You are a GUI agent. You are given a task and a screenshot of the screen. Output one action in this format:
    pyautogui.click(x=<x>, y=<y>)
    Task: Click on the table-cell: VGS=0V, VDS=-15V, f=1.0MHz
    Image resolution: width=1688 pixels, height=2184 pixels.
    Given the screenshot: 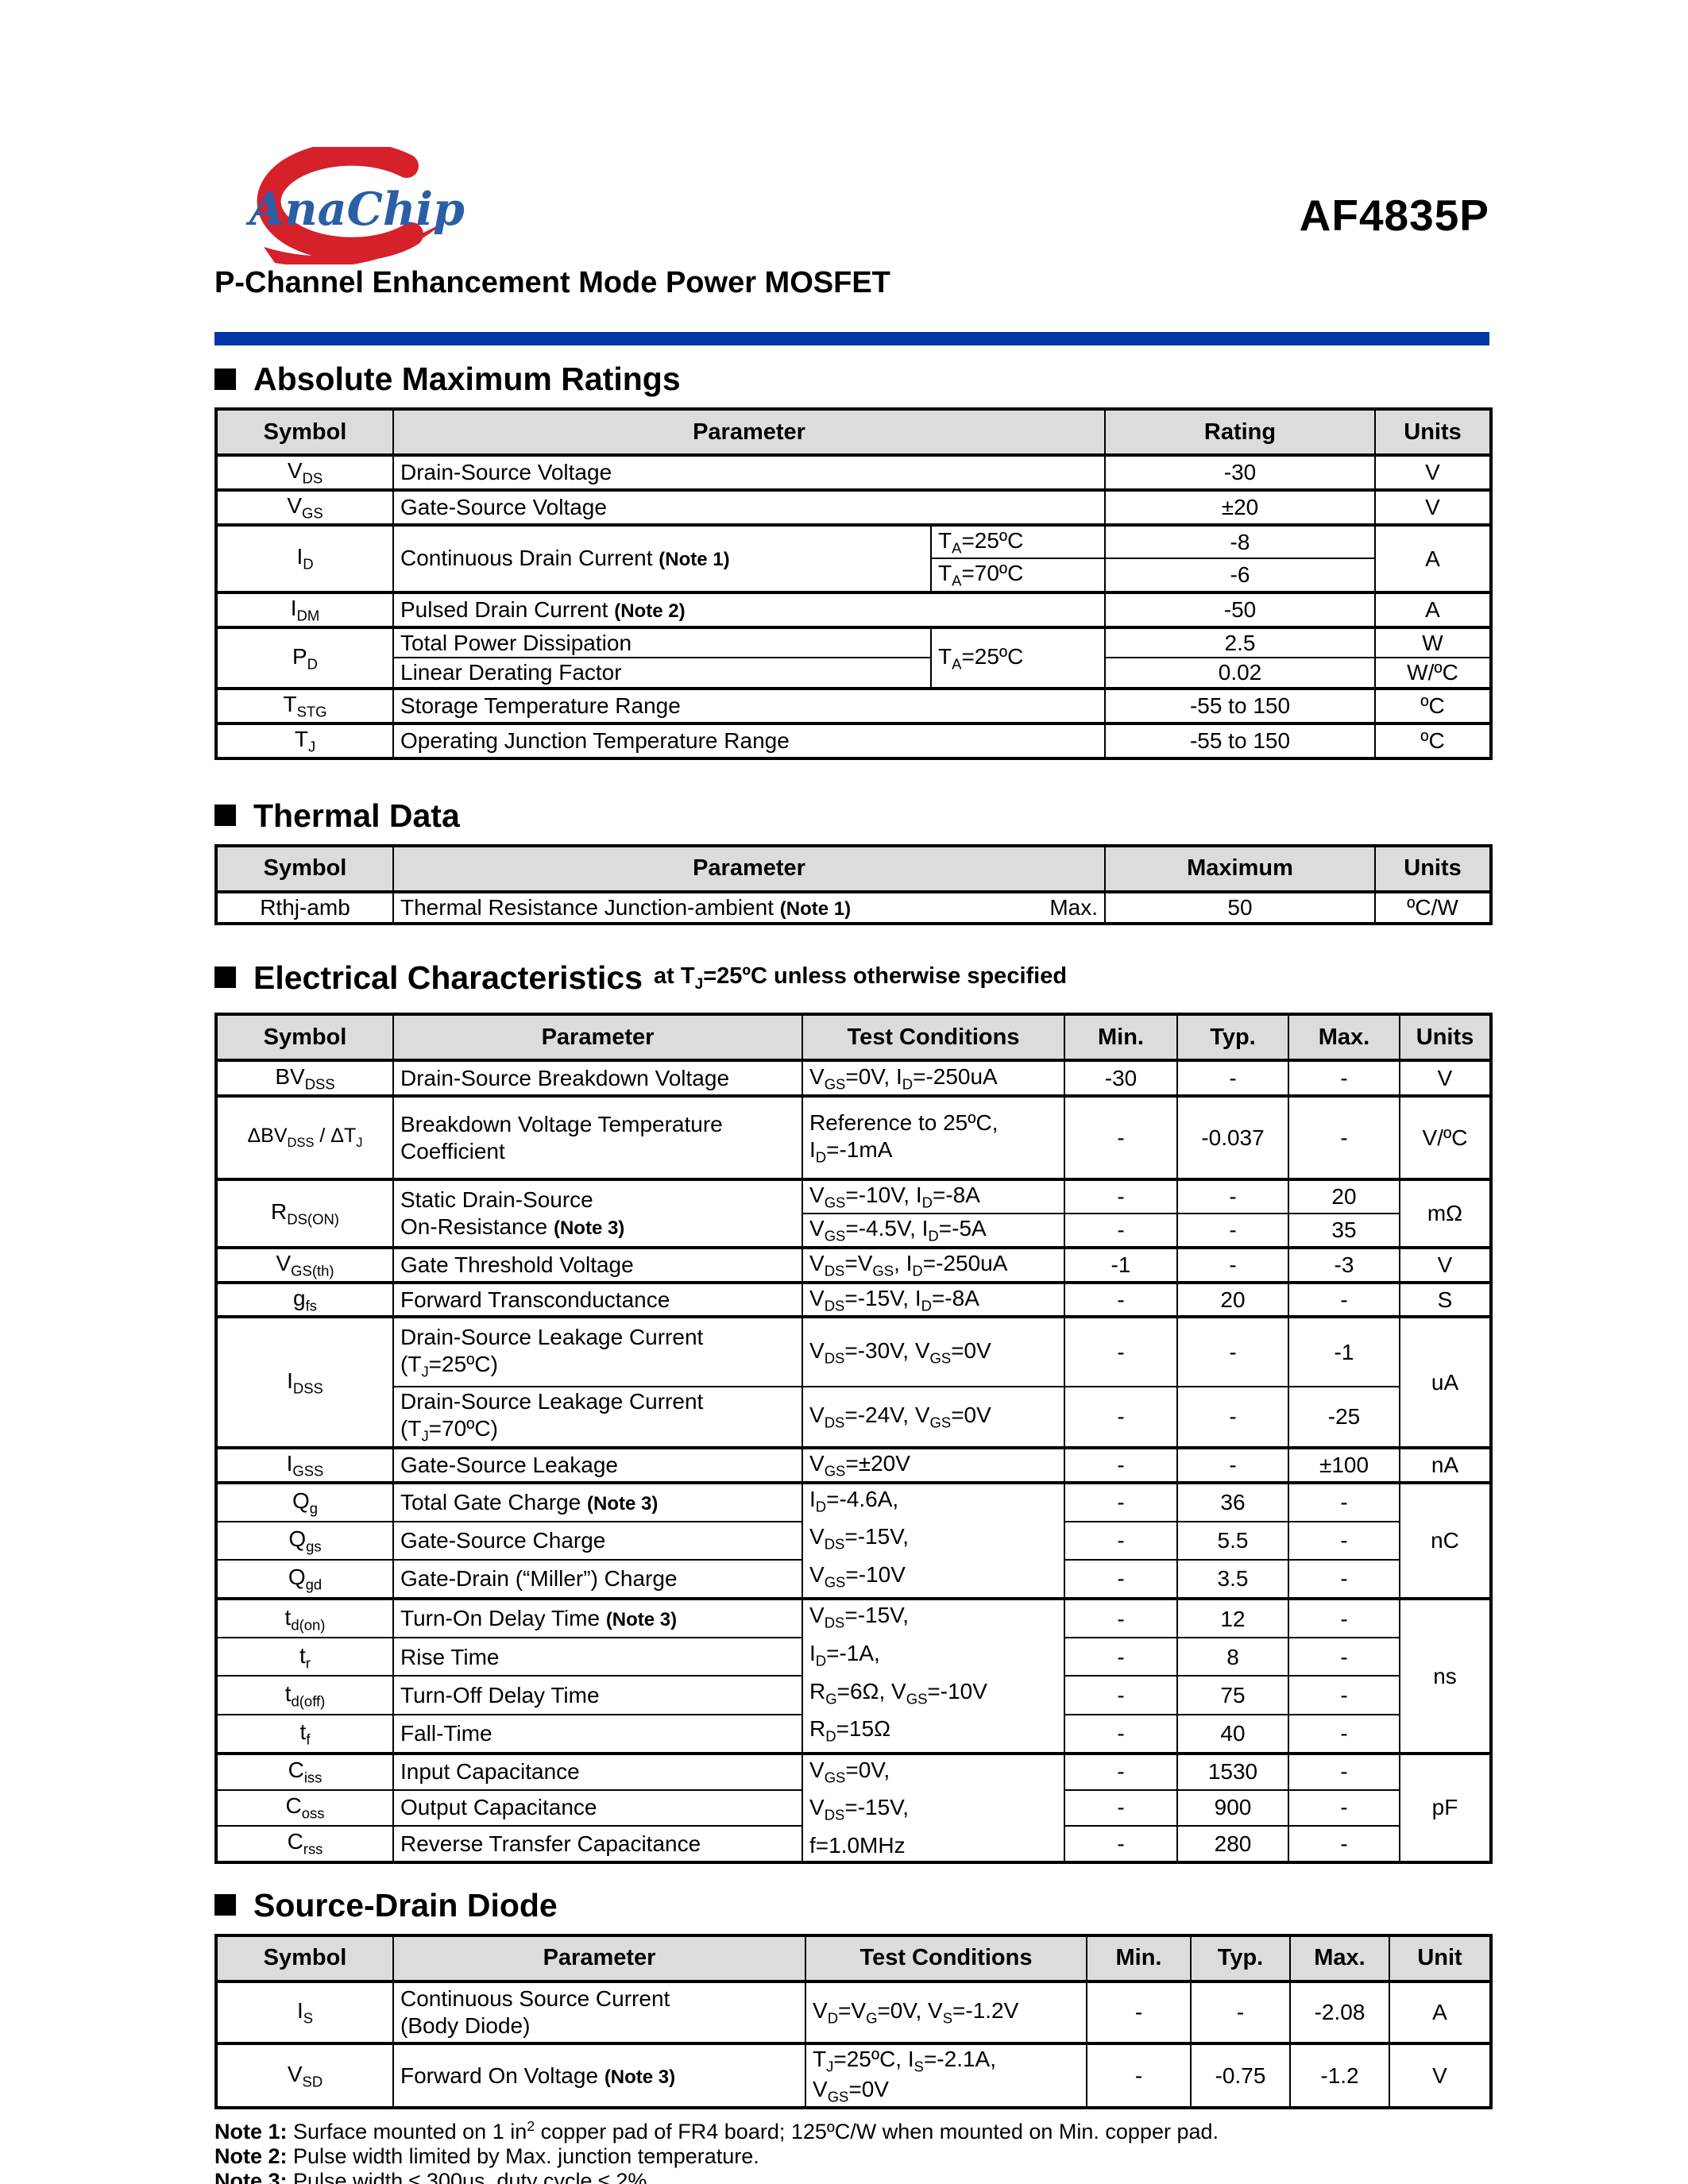 What is the action you would take?
    pyautogui.click(x=933, y=1807)
    